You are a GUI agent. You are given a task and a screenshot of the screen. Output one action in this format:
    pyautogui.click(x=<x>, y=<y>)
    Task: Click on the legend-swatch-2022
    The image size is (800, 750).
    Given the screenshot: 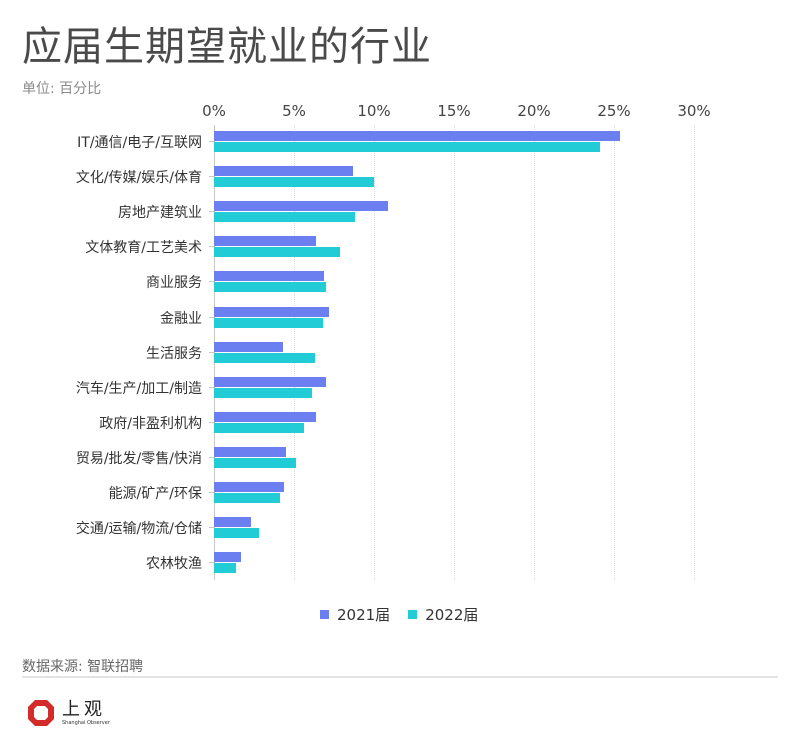 What is the action you would take?
    pyautogui.click(x=413, y=614)
    